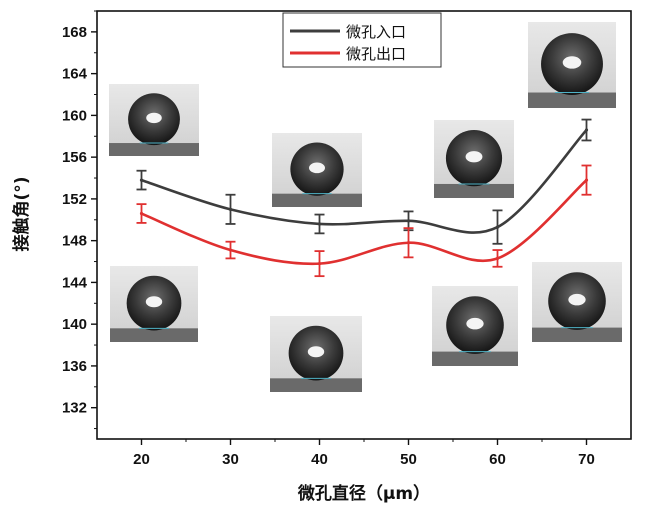 This screenshot has width=645, height=513. I want to click on legend-box, so click(362, 40).